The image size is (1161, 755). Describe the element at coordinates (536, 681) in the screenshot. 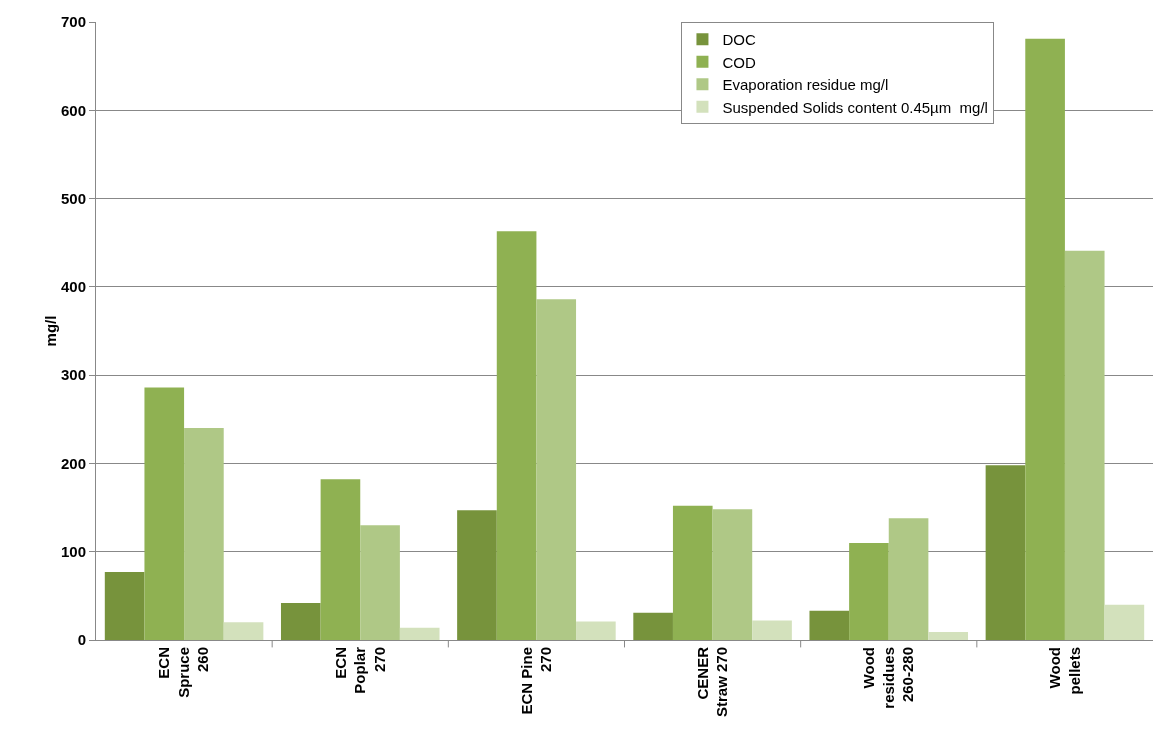

I see `x-tick-label: ECN Pine 270` at that location.